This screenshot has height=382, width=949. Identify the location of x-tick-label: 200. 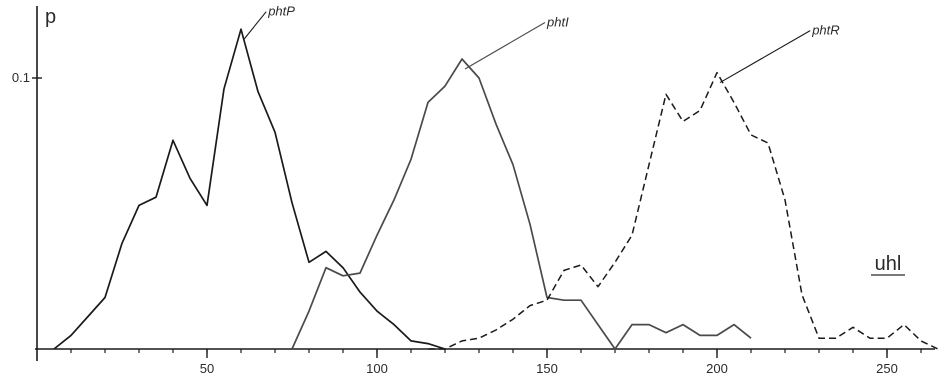
(717, 368).